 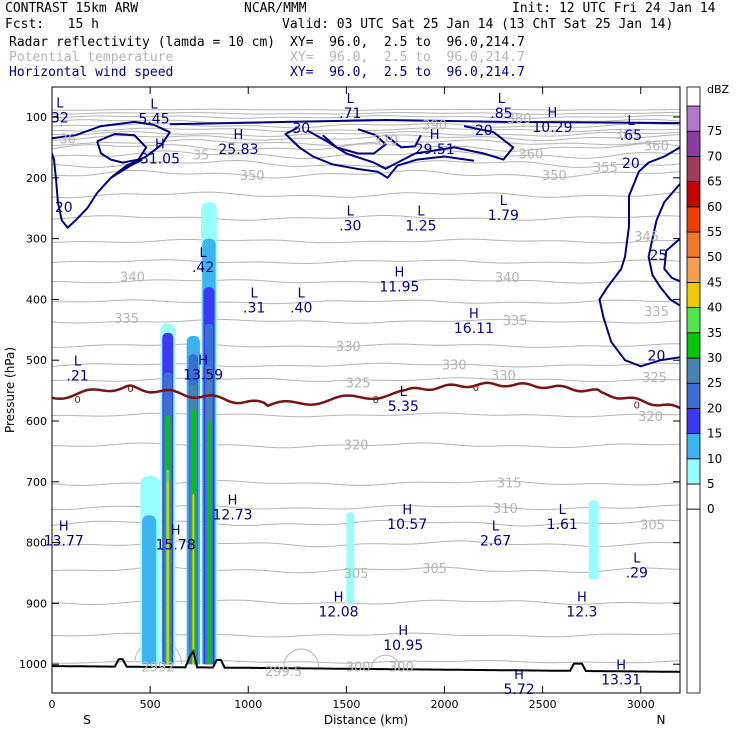 I want to click on y-tick-label: 700, so click(x=36, y=482).